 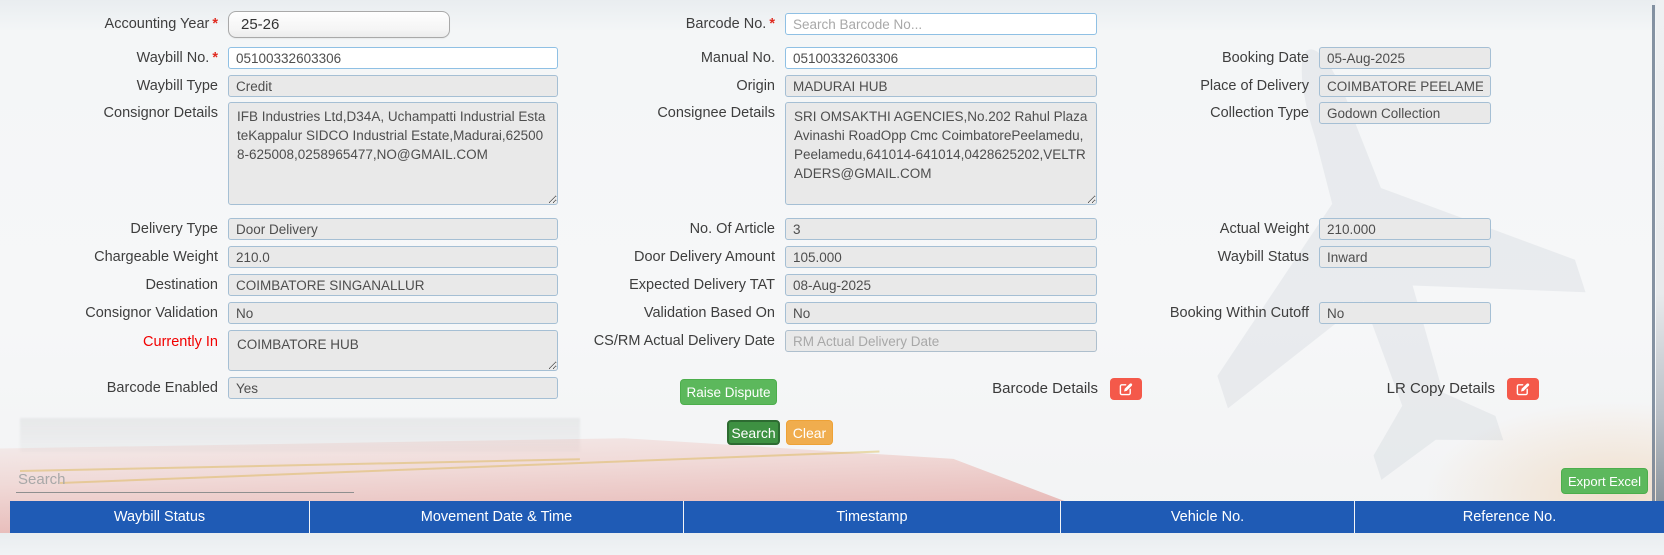 What do you see at coordinates (174, 228) in the screenshot?
I see `delivery-type-label: Delivery Type` at bounding box center [174, 228].